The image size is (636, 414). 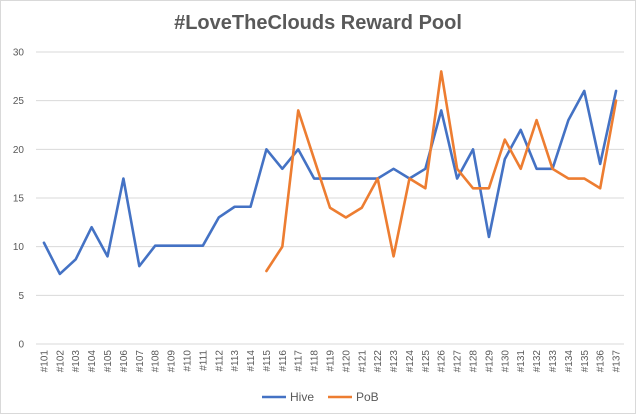 I want to click on legend-label-hive: Hive, so click(x=302, y=397).